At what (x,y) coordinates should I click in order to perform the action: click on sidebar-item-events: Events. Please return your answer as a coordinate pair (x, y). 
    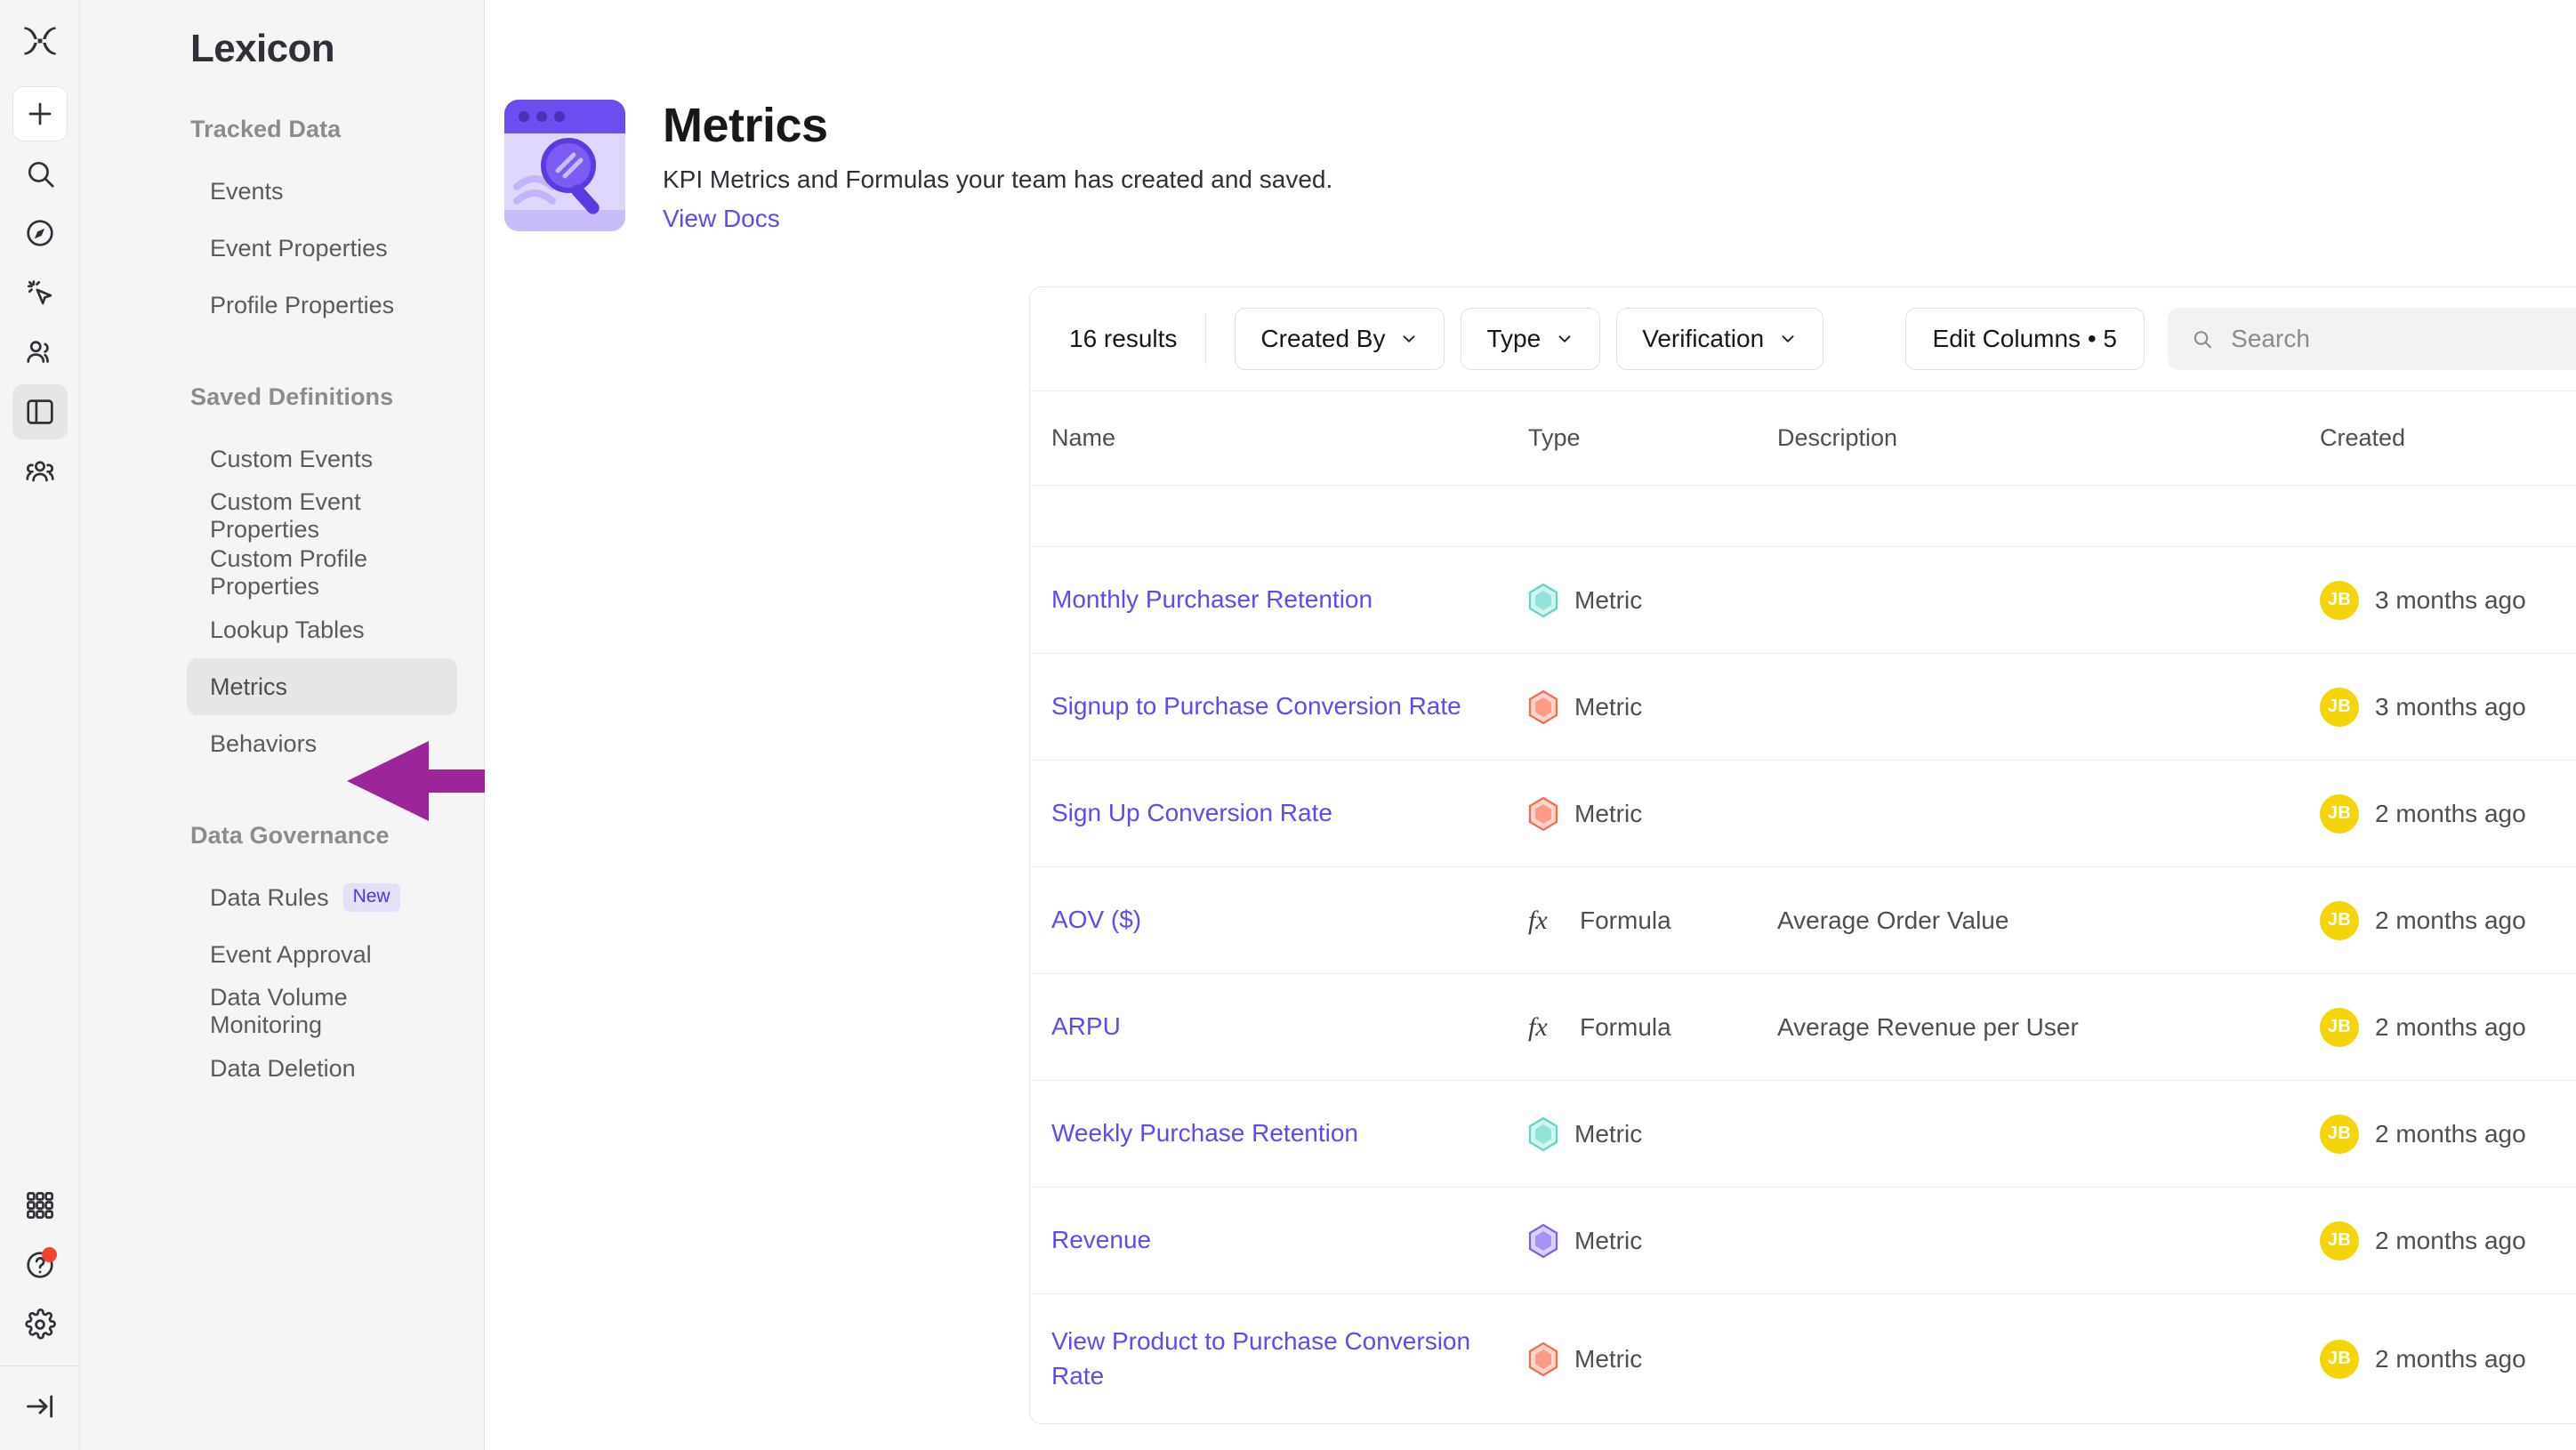
    Looking at the image, I should click on (322, 191).